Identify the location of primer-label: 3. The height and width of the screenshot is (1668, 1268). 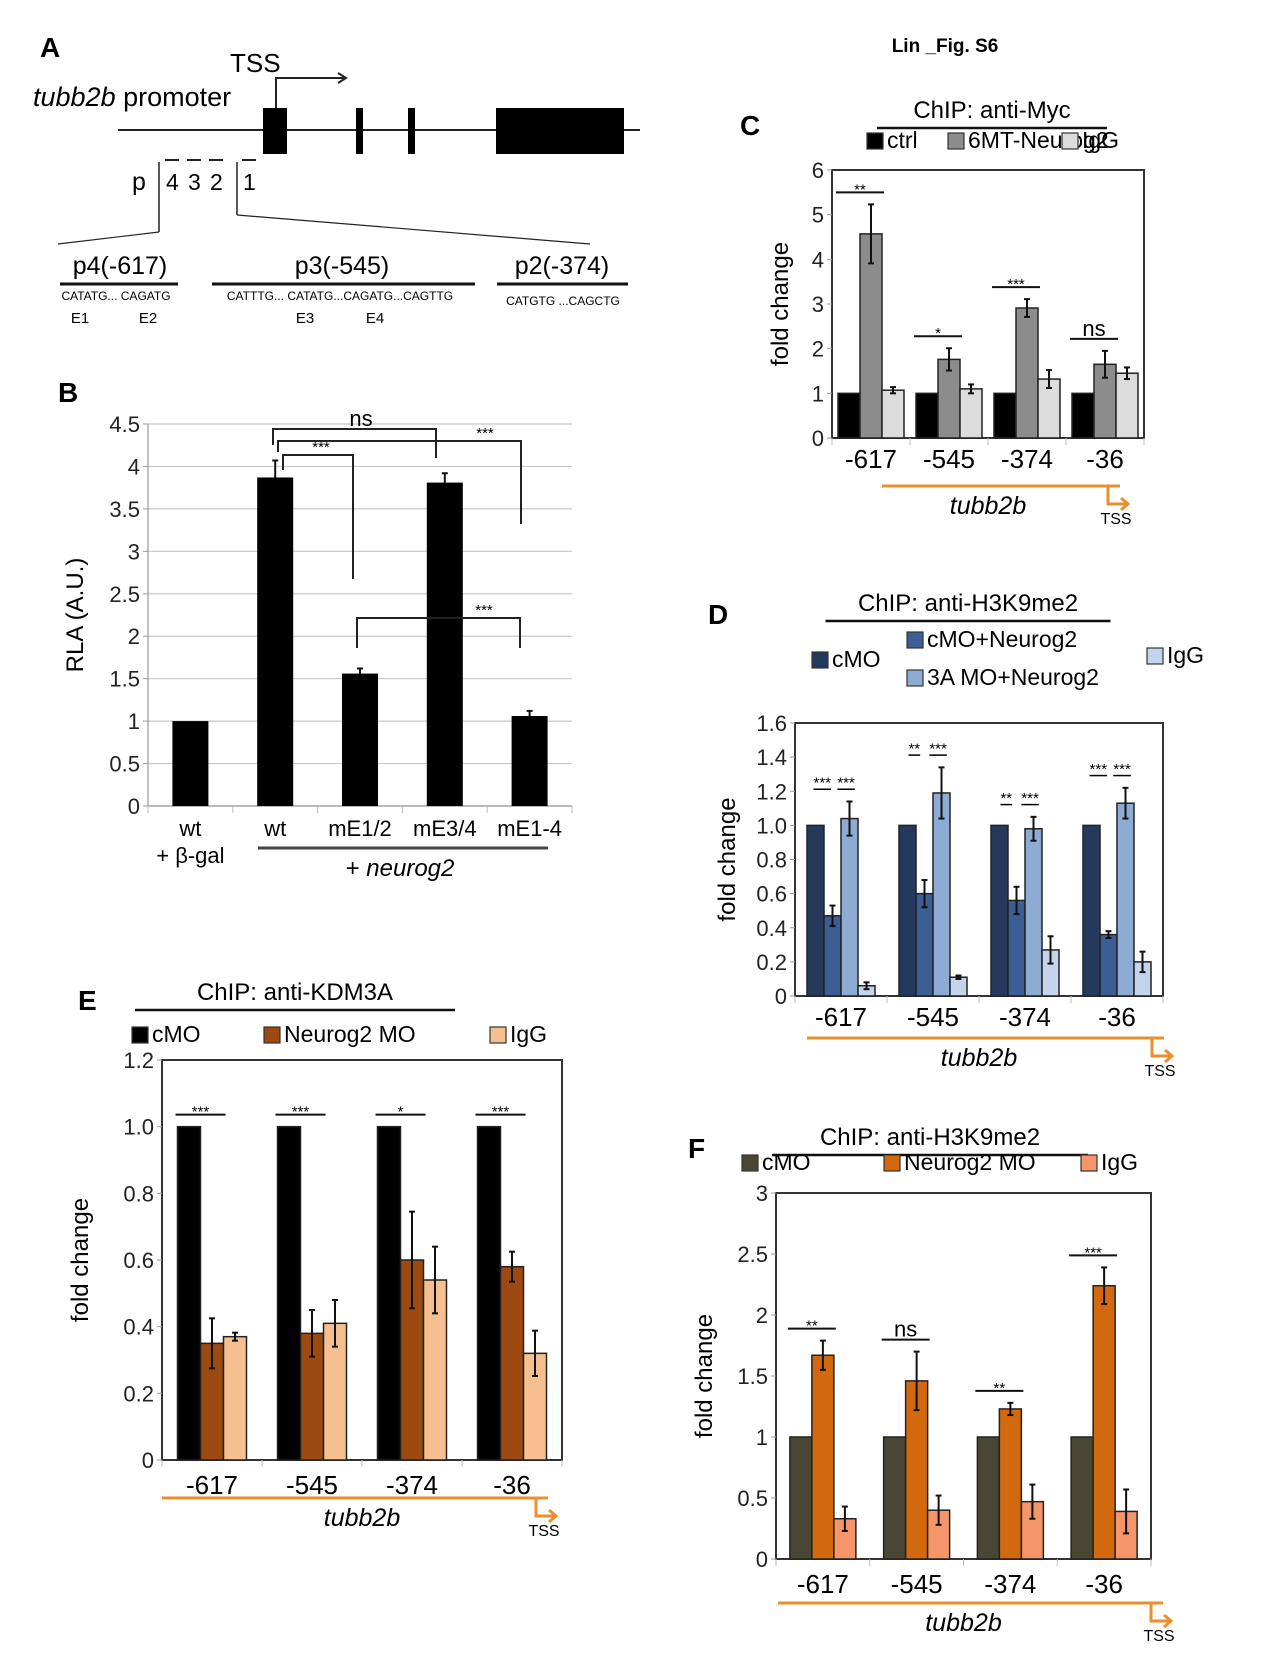
(194, 182).